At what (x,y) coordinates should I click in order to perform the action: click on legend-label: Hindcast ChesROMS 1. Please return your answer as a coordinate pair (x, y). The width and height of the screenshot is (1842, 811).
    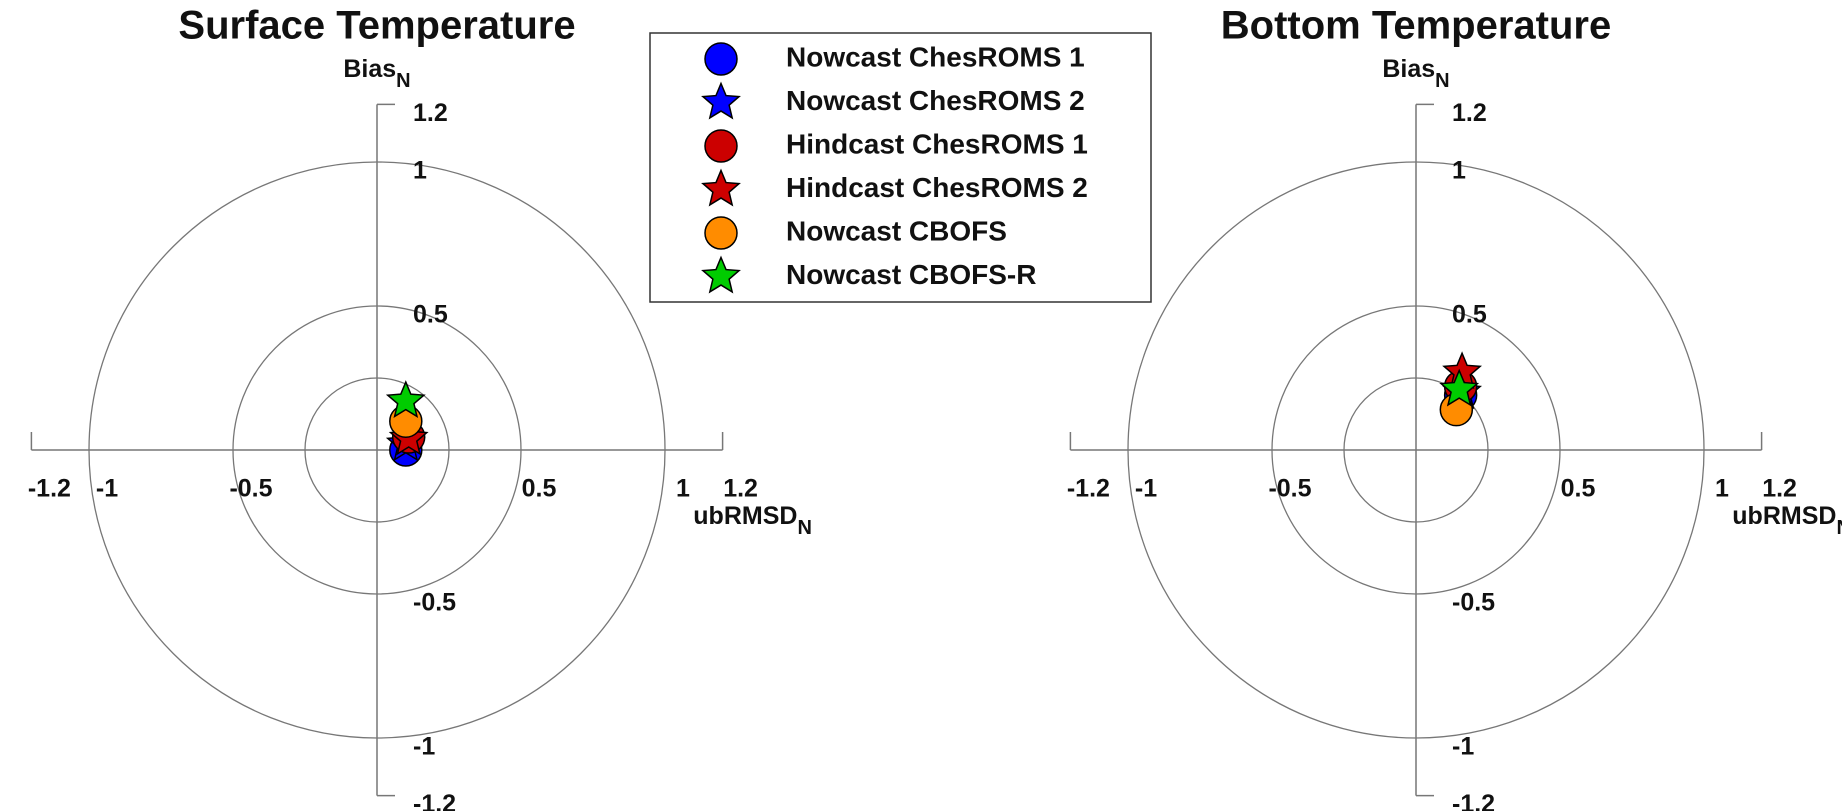
    Looking at the image, I should click on (937, 143).